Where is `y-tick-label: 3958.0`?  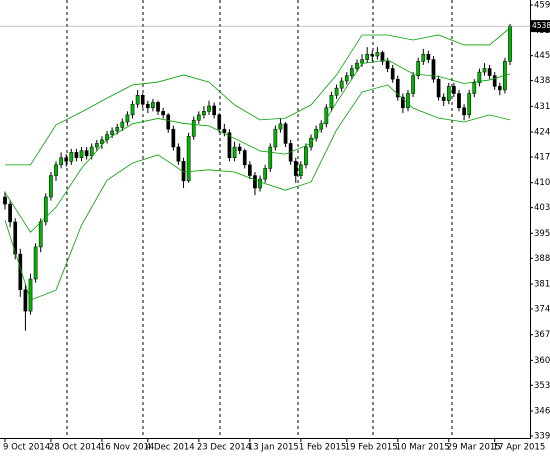
y-tick-label: 3958.0 is located at coordinates (542, 234).